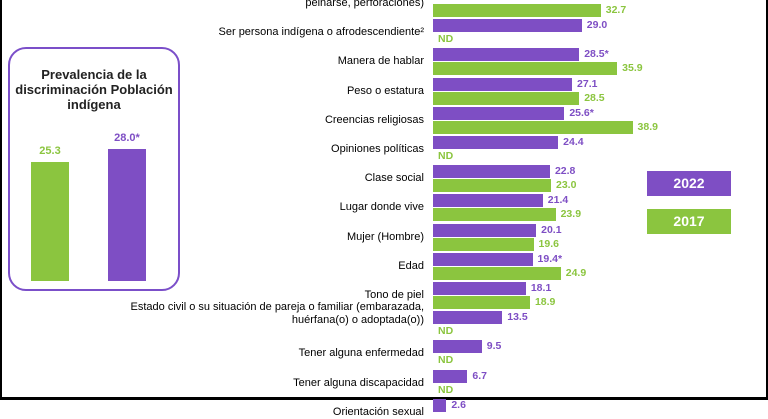  Describe the element at coordinates (550, 258) in the screenshot. I see `value-label-2022: 19.4*` at that location.